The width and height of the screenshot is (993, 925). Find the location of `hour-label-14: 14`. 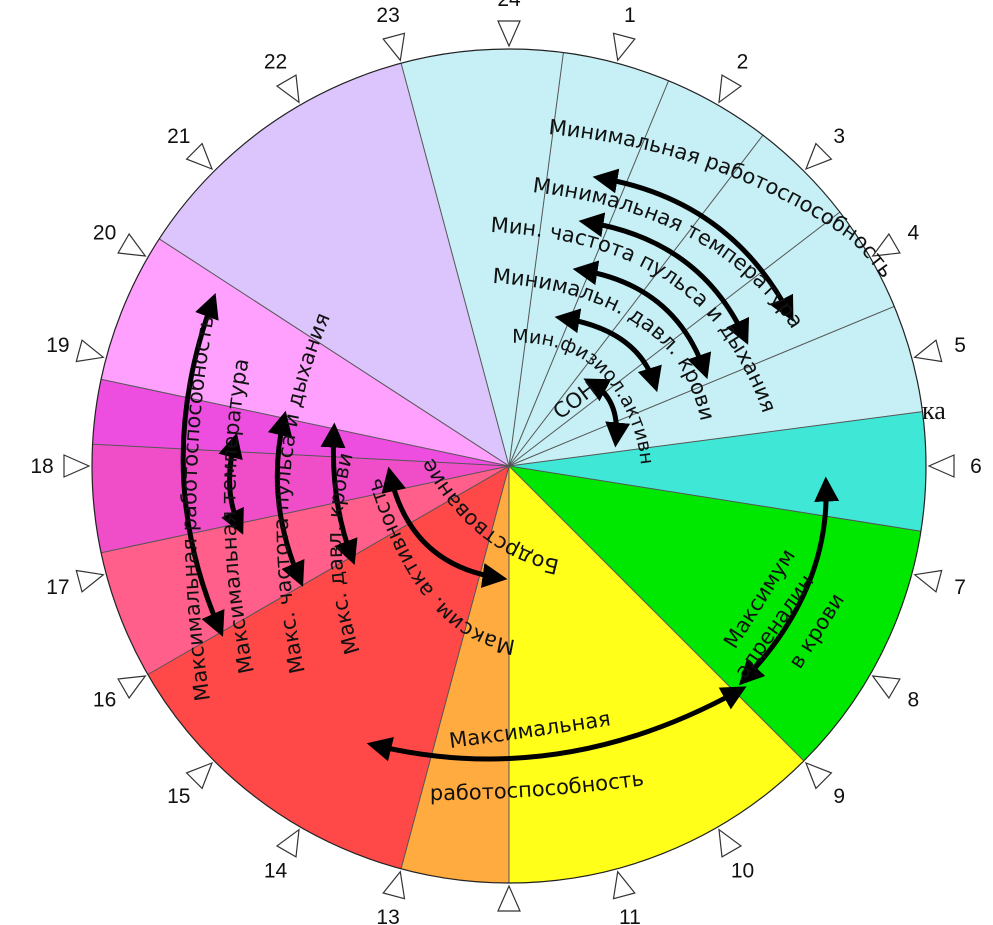

hour-label-14: 14 is located at coordinates (276, 870).